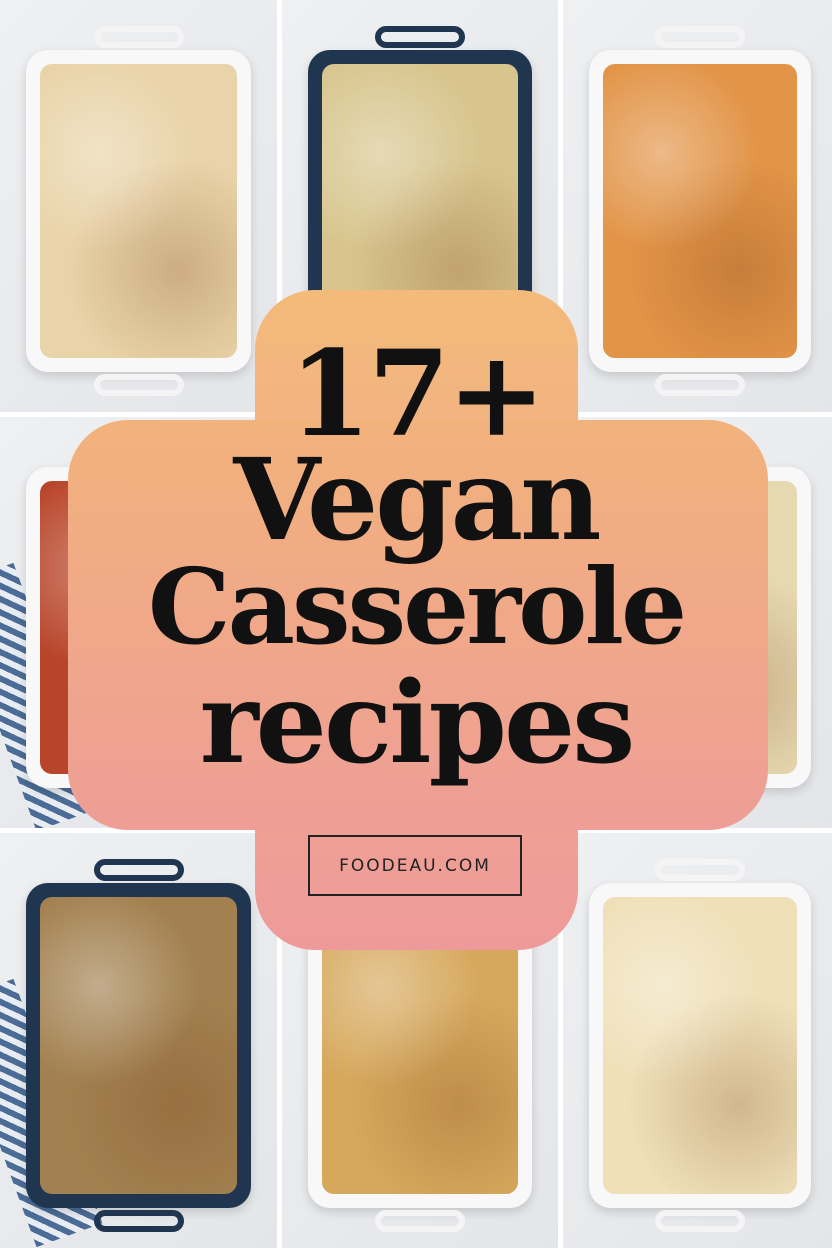 Image resolution: width=832 pixels, height=1248 pixels. What do you see at coordinates (417, 500) in the screenshot?
I see `title-line-2: Vegan` at bounding box center [417, 500].